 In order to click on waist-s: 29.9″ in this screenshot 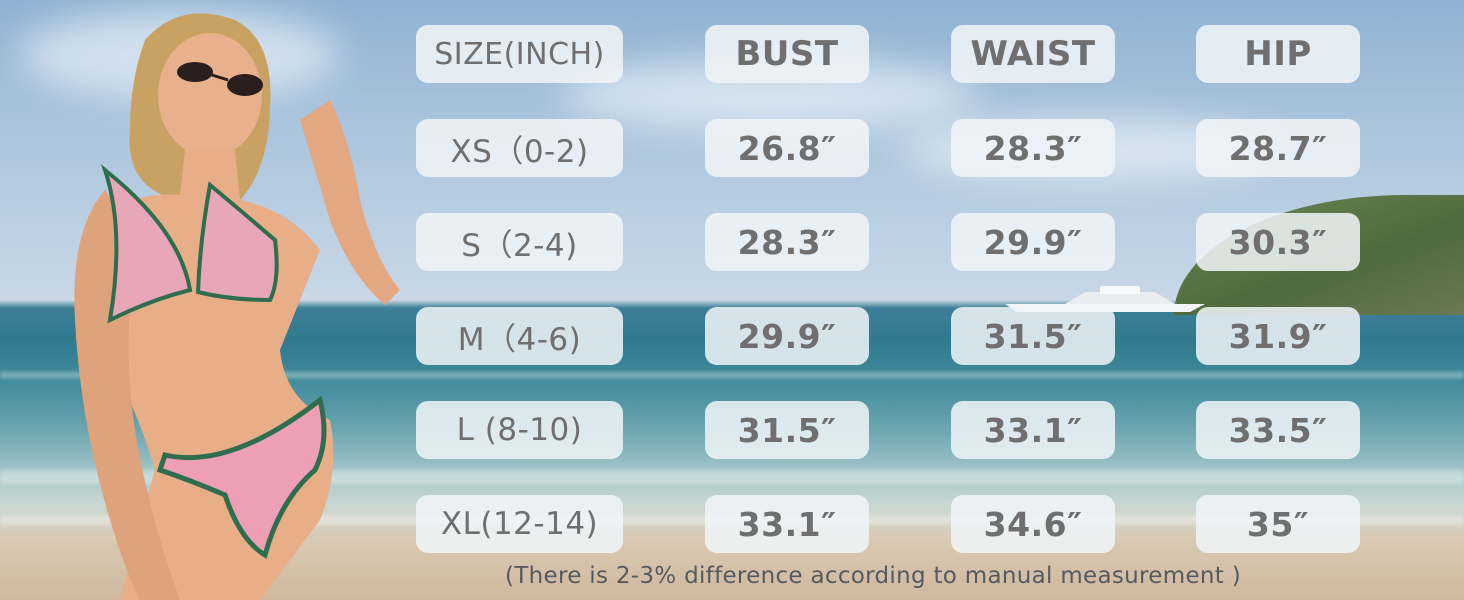, I will do `click(1033, 242)`.